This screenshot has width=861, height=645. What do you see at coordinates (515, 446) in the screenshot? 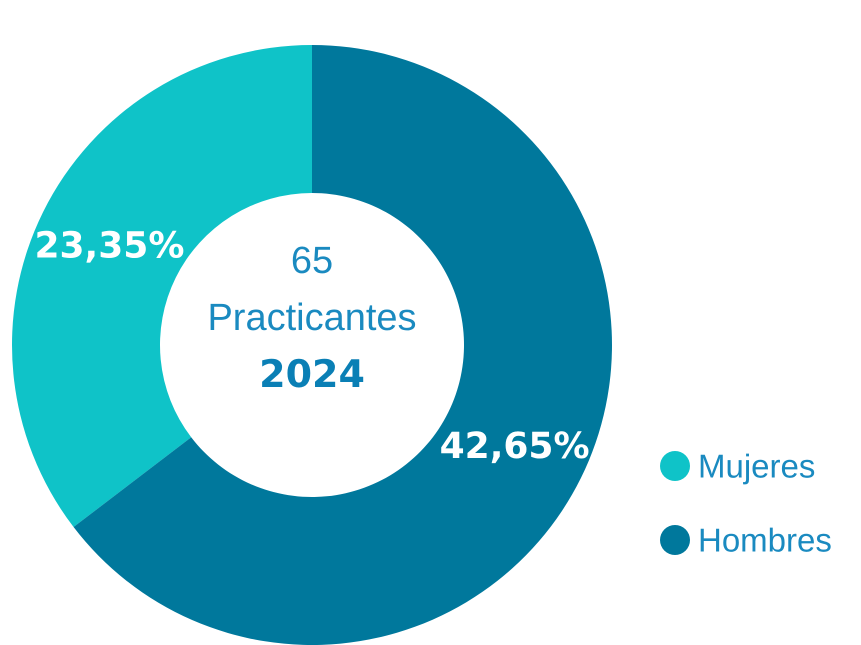
I see `data-label: 42,65%` at bounding box center [515, 446].